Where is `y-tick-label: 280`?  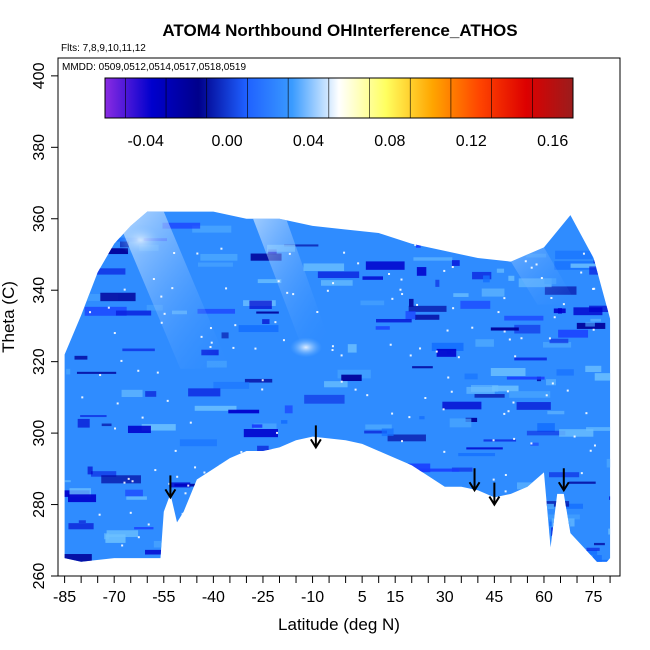 y-tick-label: 280 is located at coordinates (39, 504).